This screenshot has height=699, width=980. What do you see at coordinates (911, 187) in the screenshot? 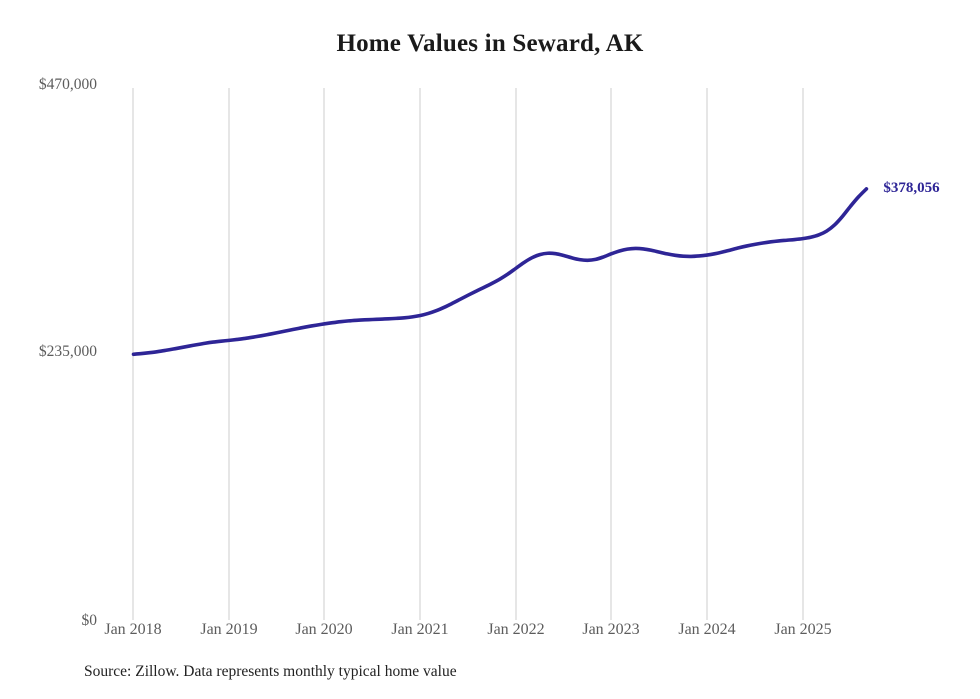
I see `end-value-label: $378,056` at bounding box center [911, 187].